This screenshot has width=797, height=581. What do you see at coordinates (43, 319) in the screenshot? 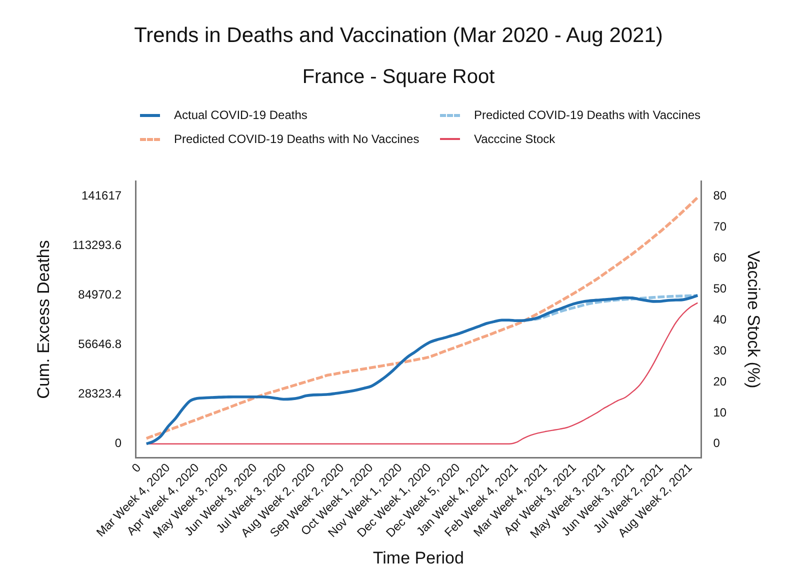
I see `y-axis-title: Cum. Excess Deaths` at bounding box center [43, 319].